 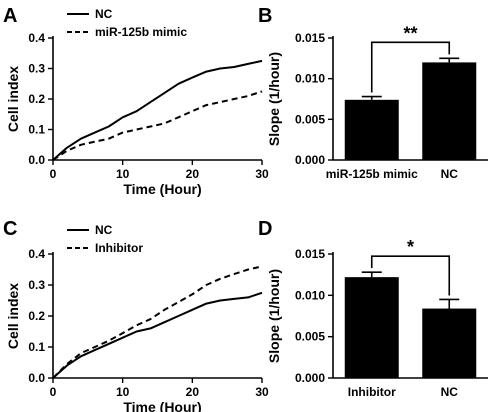 What do you see at coordinates (372, 392) in the screenshot?
I see `category-label: Inhibitor` at bounding box center [372, 392].